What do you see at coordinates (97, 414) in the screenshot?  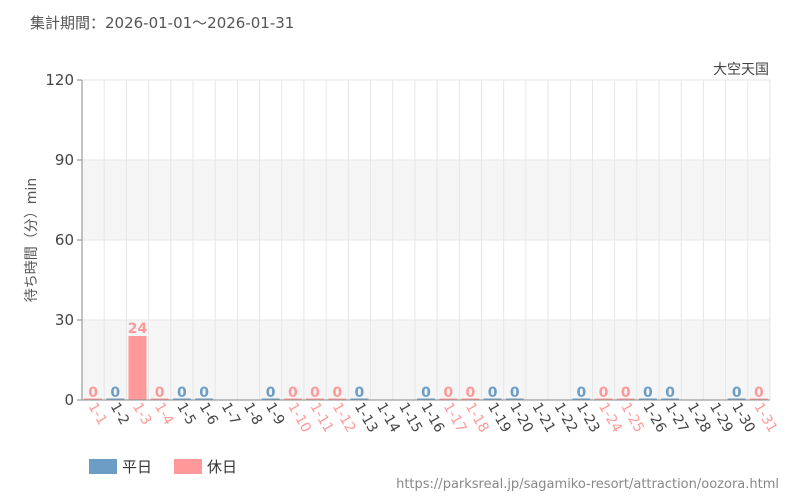 I see `x-tick-label-1-1: 1-1` at bounding box center [97, 414].